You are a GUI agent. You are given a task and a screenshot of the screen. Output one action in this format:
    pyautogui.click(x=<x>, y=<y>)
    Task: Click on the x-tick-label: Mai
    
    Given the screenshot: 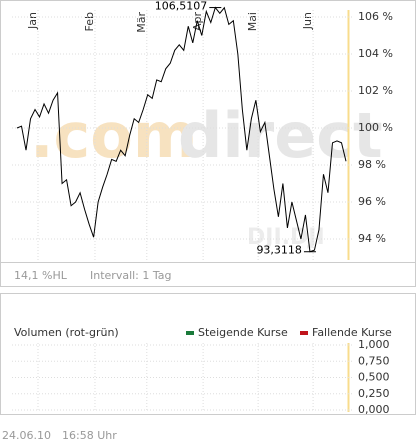 What is the action you would take?
    pyautogui.click(x=252, y=21)
    